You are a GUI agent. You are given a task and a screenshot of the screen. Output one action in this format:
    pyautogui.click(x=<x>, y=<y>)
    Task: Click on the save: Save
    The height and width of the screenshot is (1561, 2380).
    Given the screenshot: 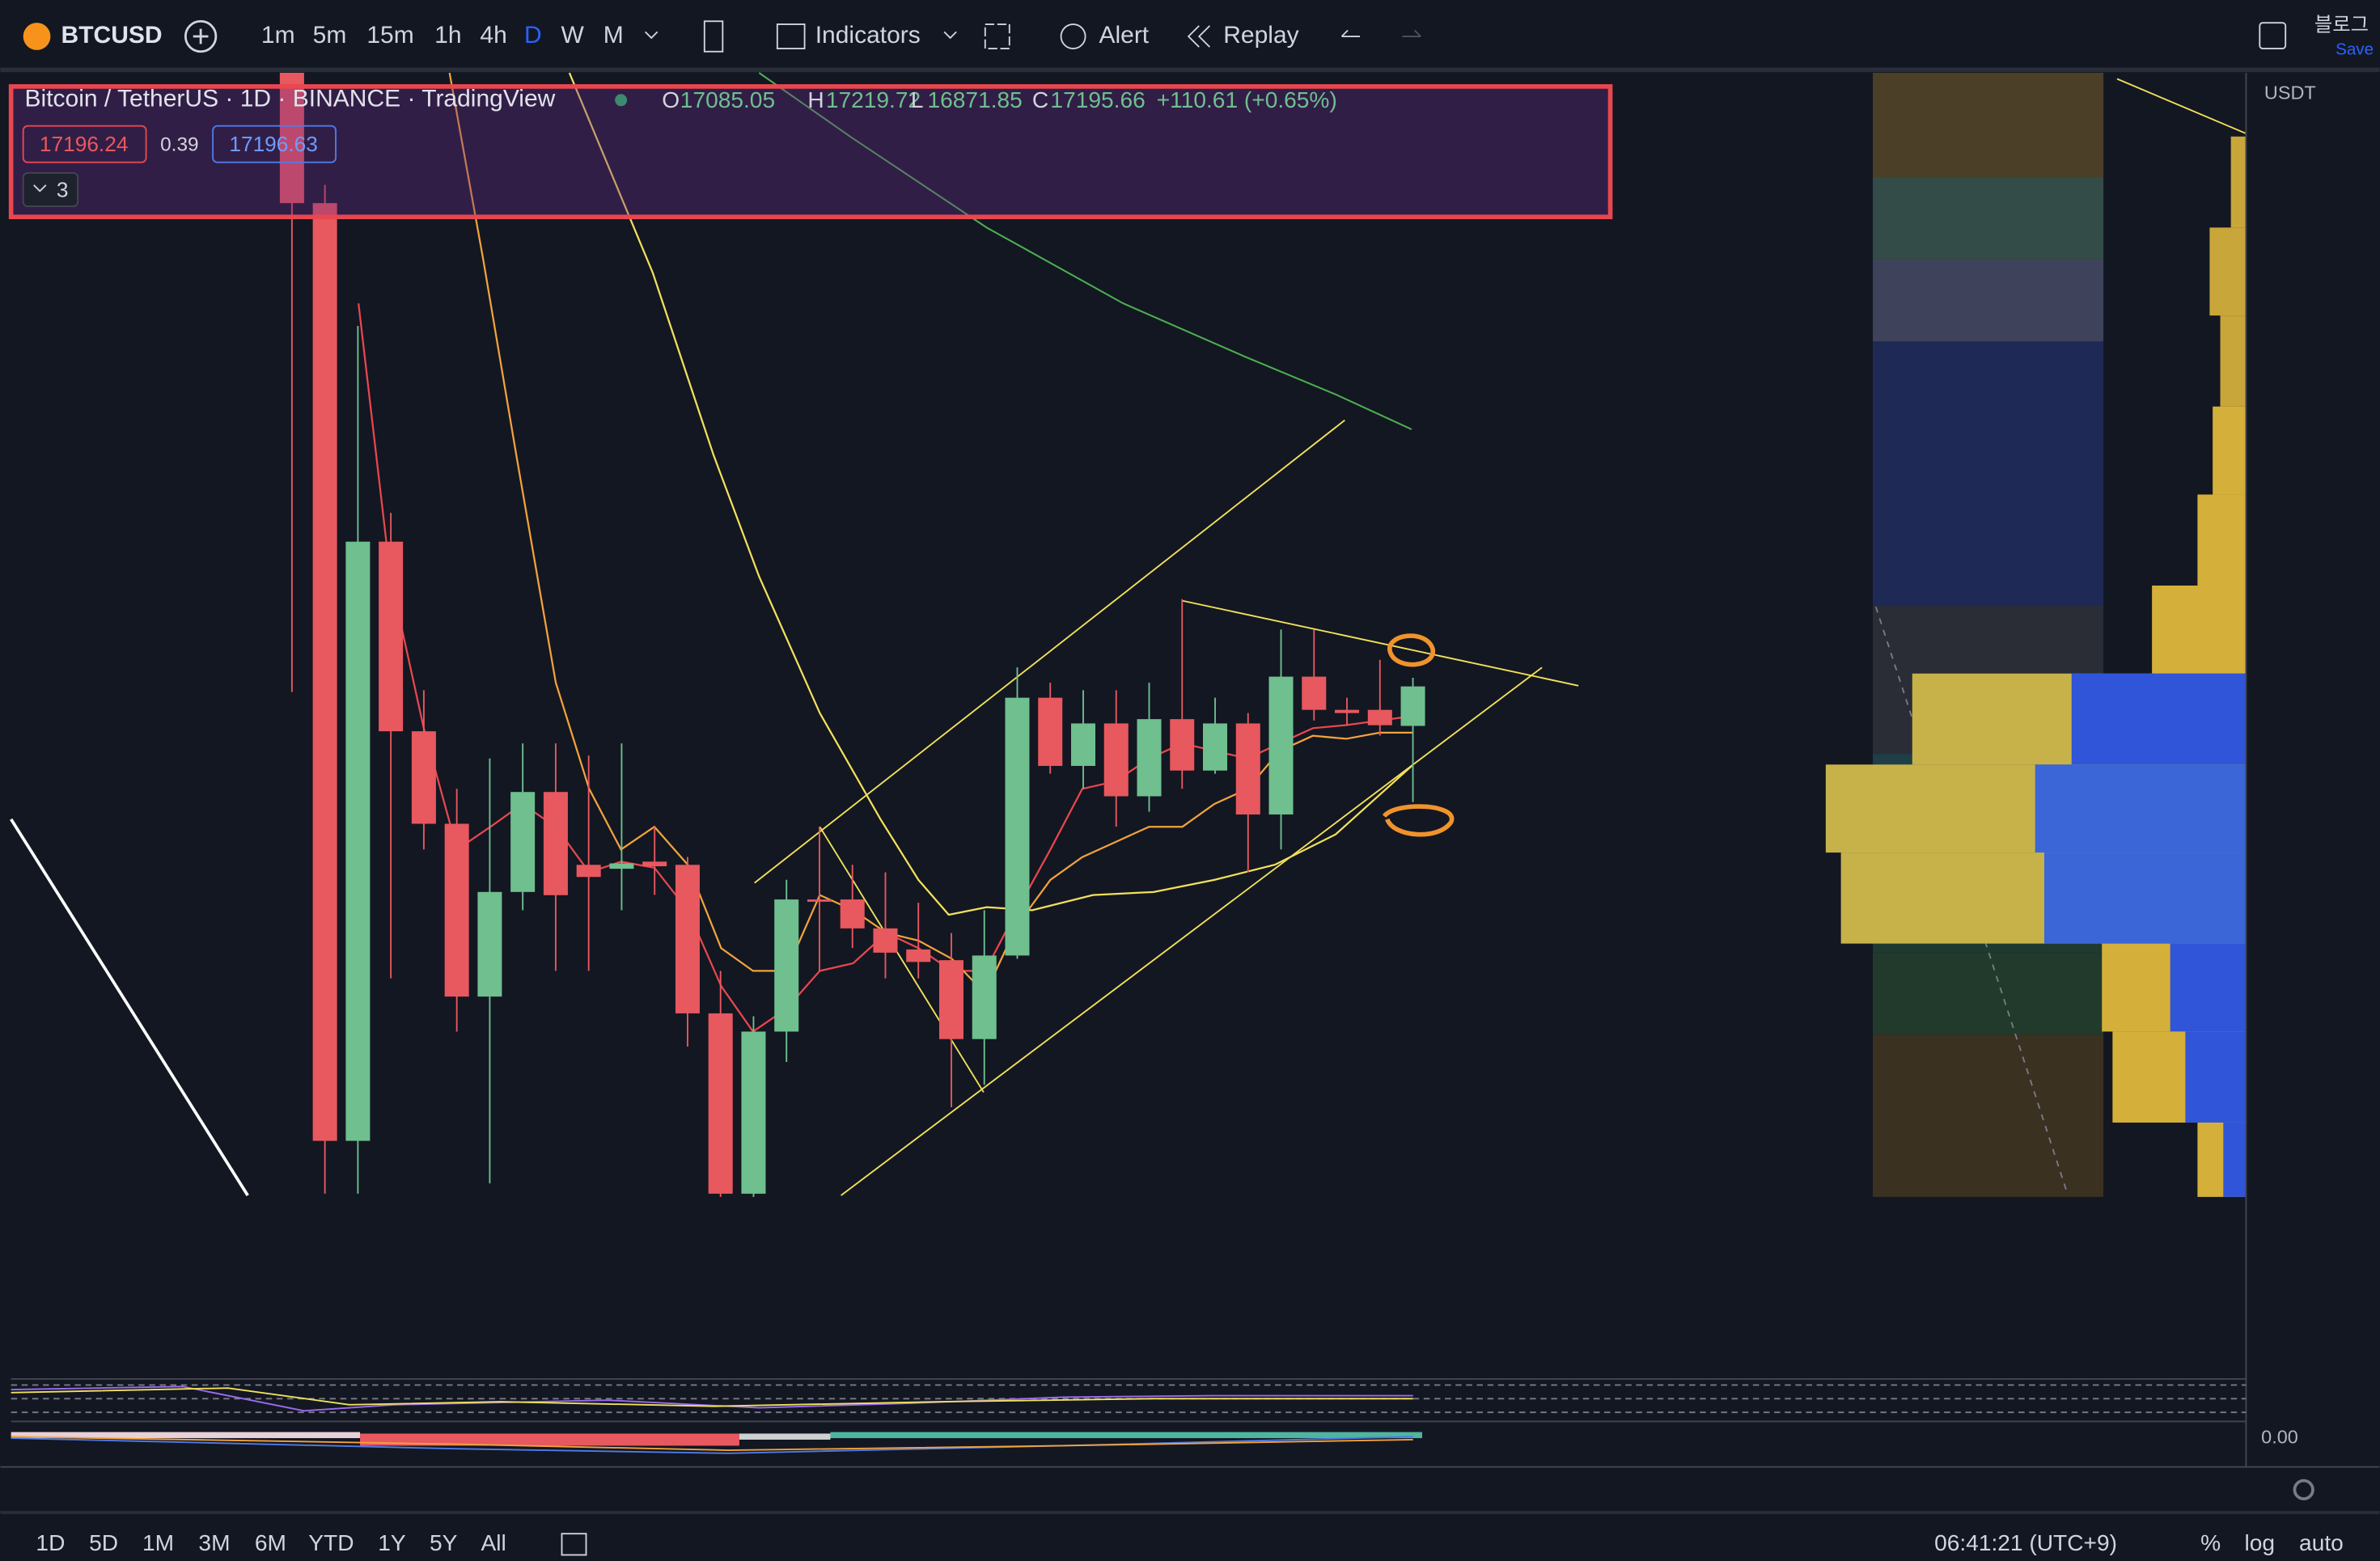 What is the action you would take?
    pyautogui.click(x=2355, y=49)
    